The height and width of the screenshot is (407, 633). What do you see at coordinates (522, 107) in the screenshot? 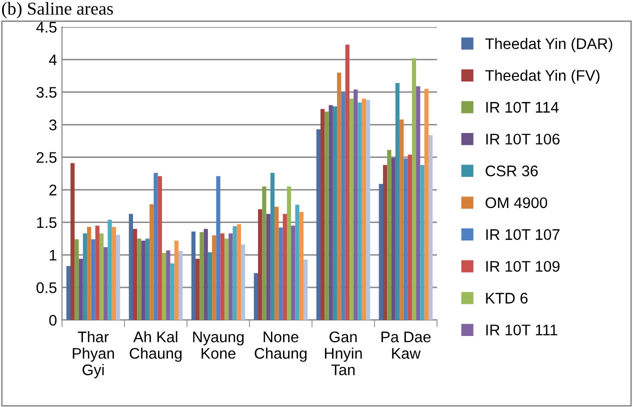
I see `legend-label: IR 10T 114` at bounding box center [522, 107].